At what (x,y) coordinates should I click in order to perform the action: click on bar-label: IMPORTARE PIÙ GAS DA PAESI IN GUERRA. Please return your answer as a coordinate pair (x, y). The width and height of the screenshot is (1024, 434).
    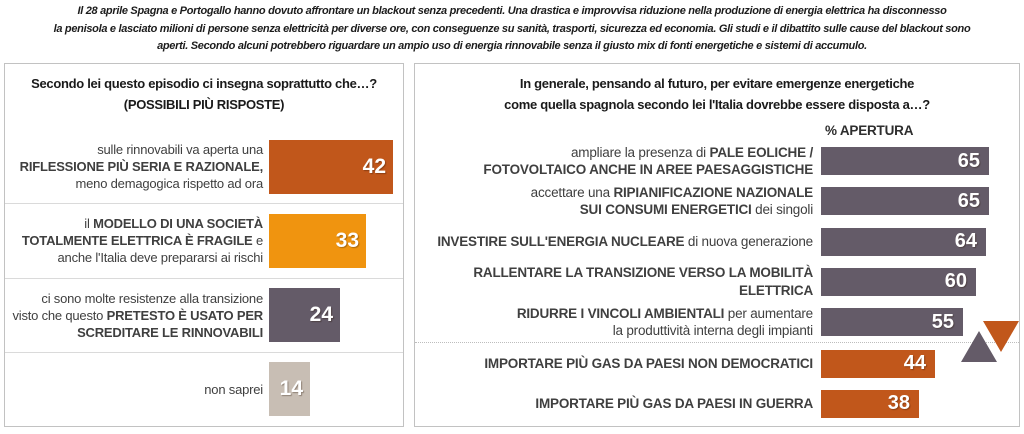
    Looking at the image, I should click on (618, 404).